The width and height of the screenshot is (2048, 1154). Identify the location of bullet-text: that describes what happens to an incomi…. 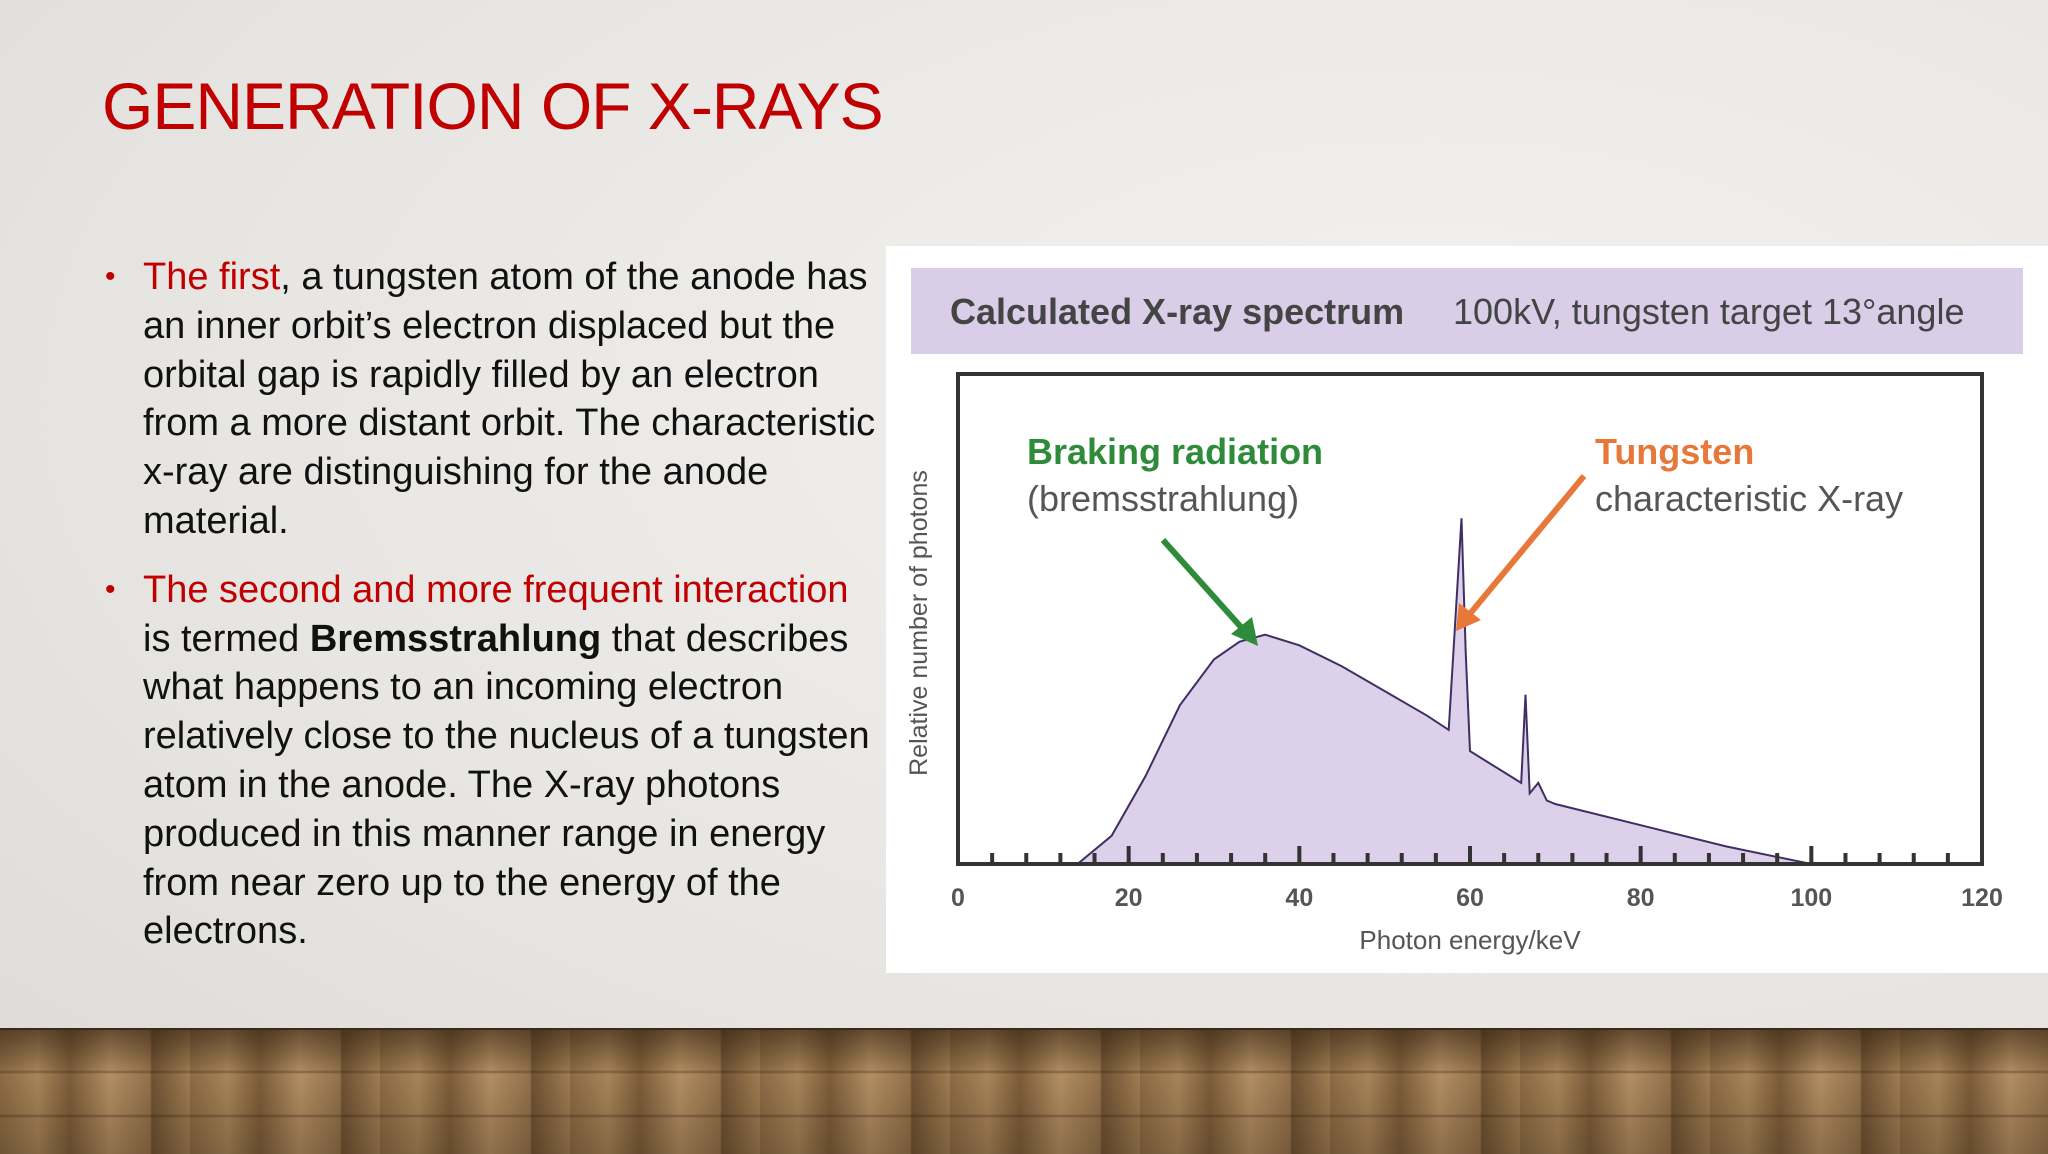
(506, 785).